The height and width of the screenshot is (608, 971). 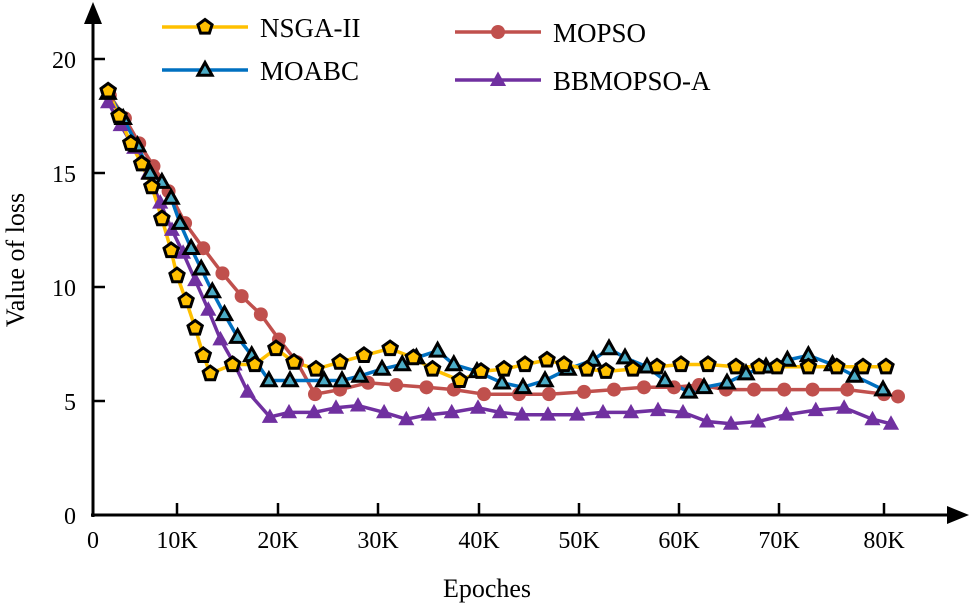 What do you see at coordinates (64, 175) in the screenshot?
I see `y-tick-label: 15` at bounding box center [64, 175].